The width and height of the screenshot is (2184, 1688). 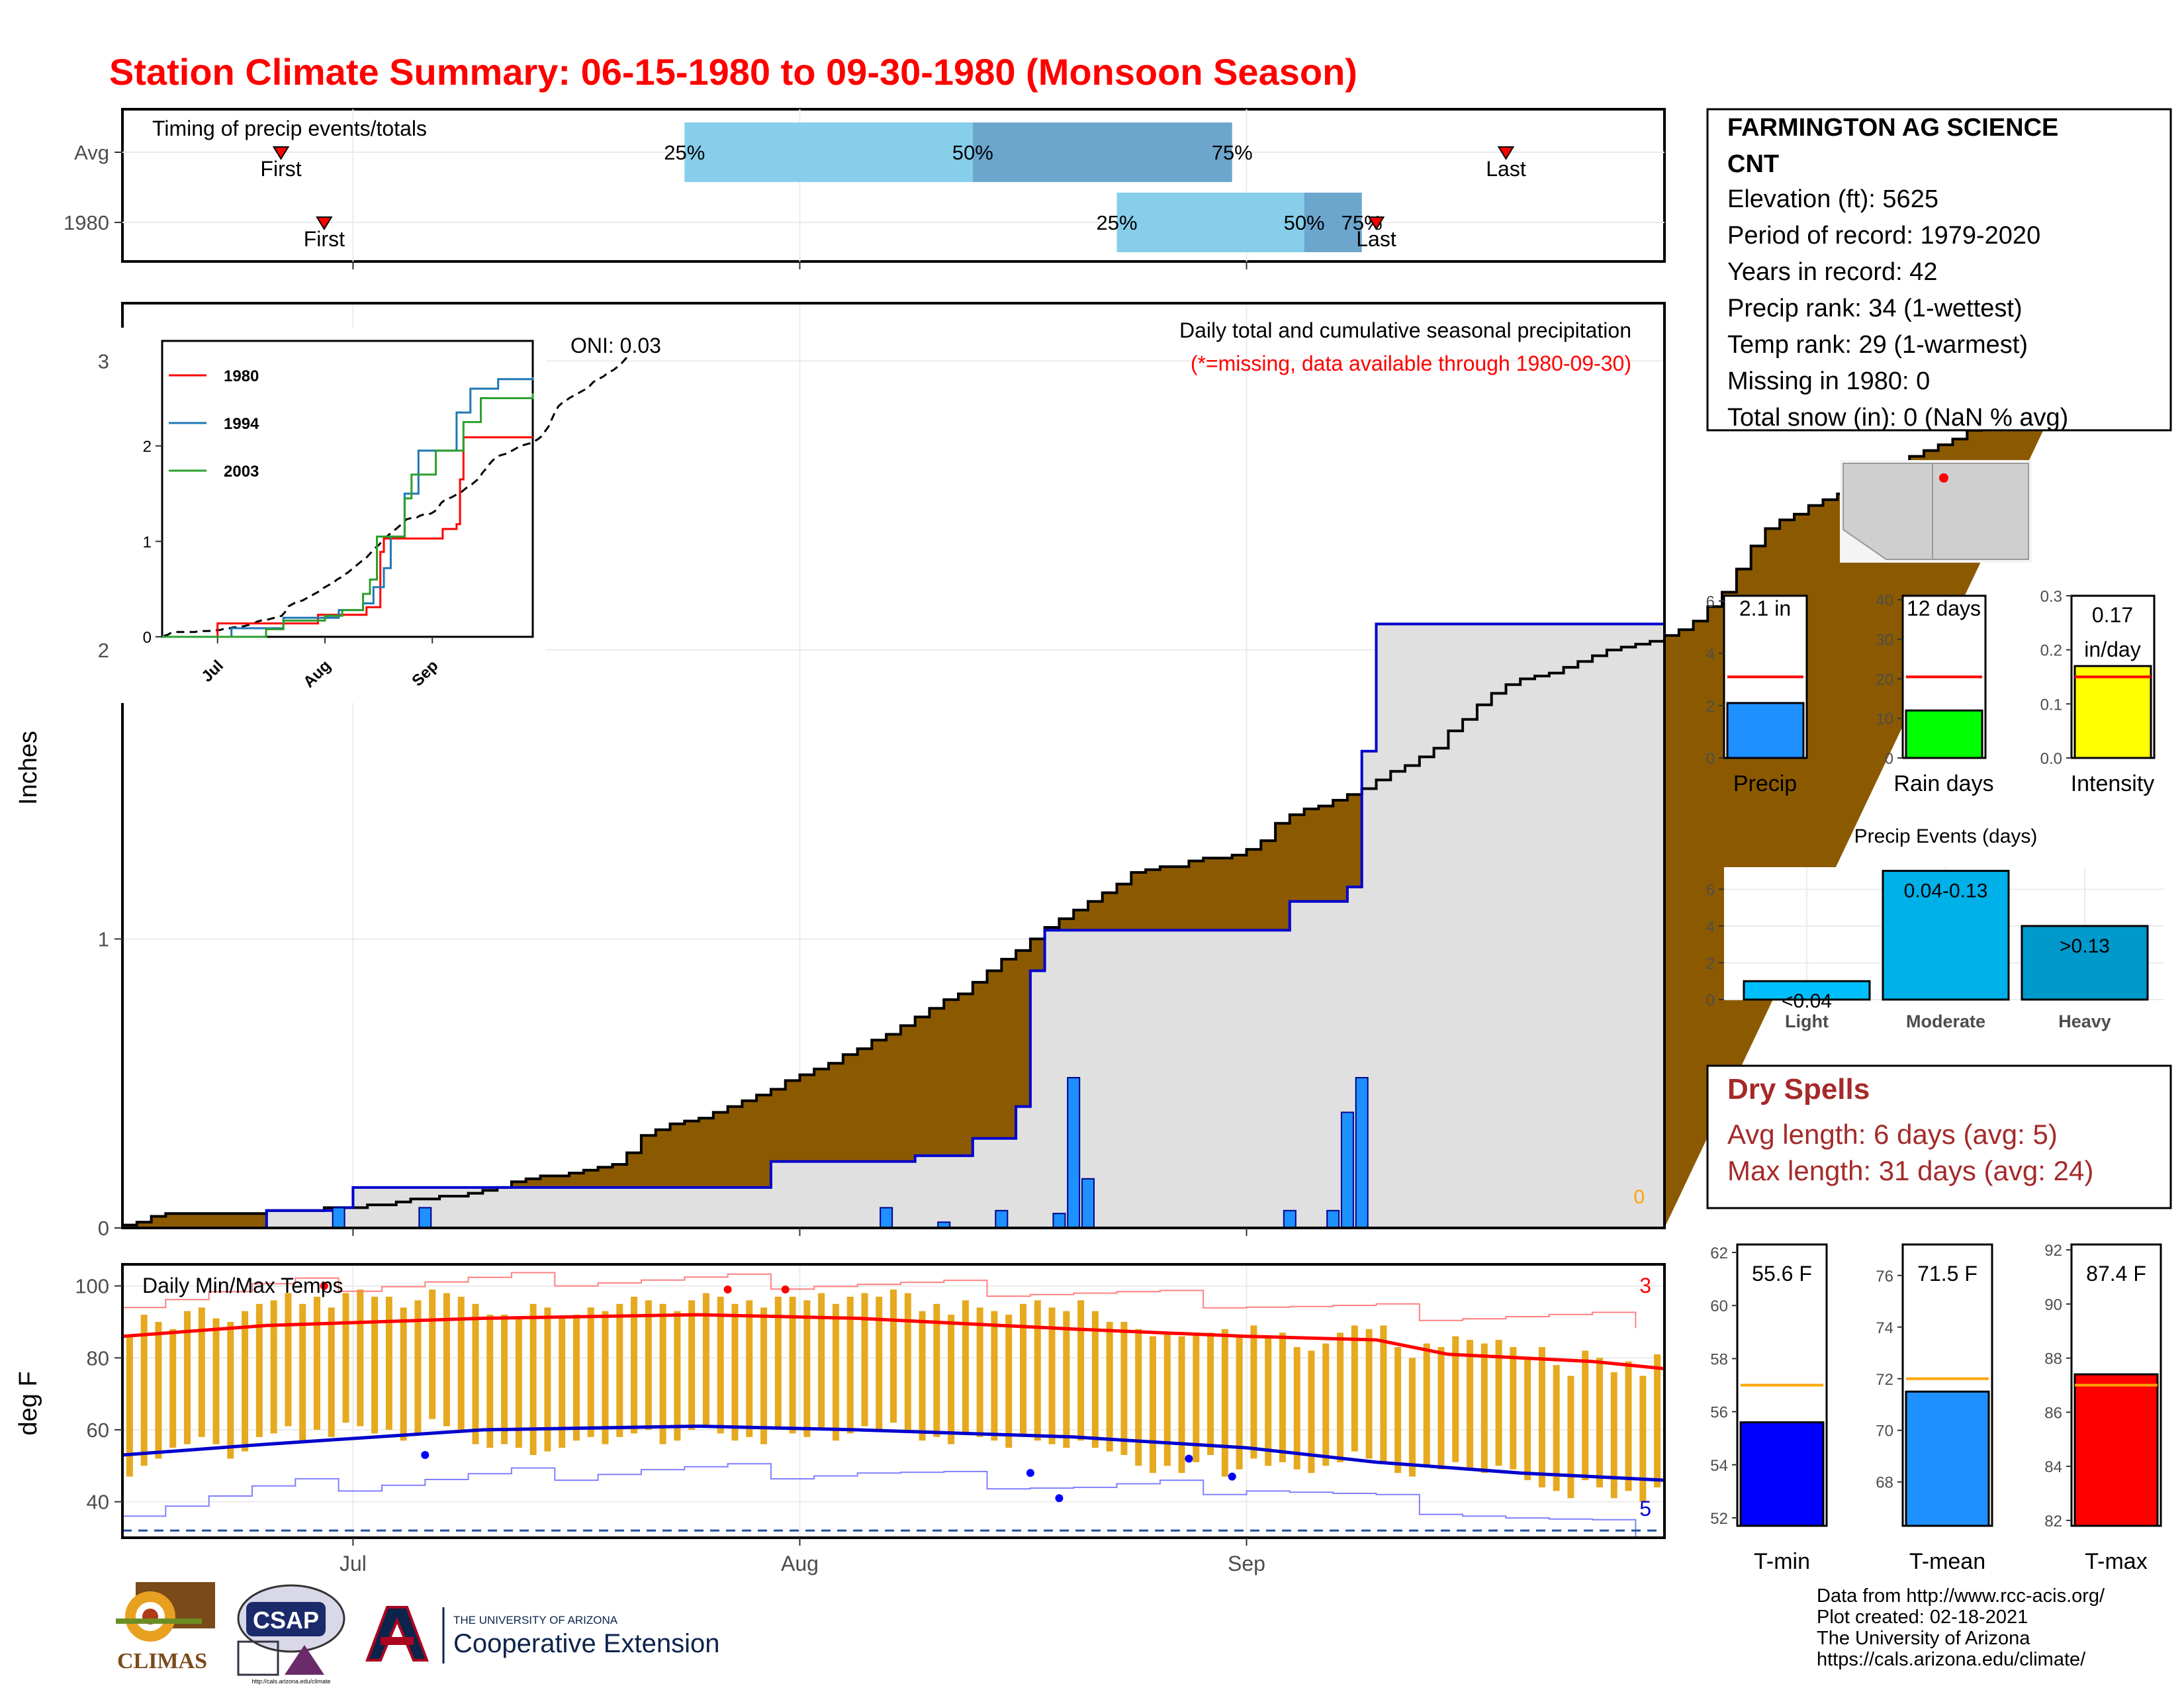 What do you see at coordinates (2053, 1467) in the screenshot?
I see `temp-mini-tick-label: 84` at bounding box center [2053, 1467].